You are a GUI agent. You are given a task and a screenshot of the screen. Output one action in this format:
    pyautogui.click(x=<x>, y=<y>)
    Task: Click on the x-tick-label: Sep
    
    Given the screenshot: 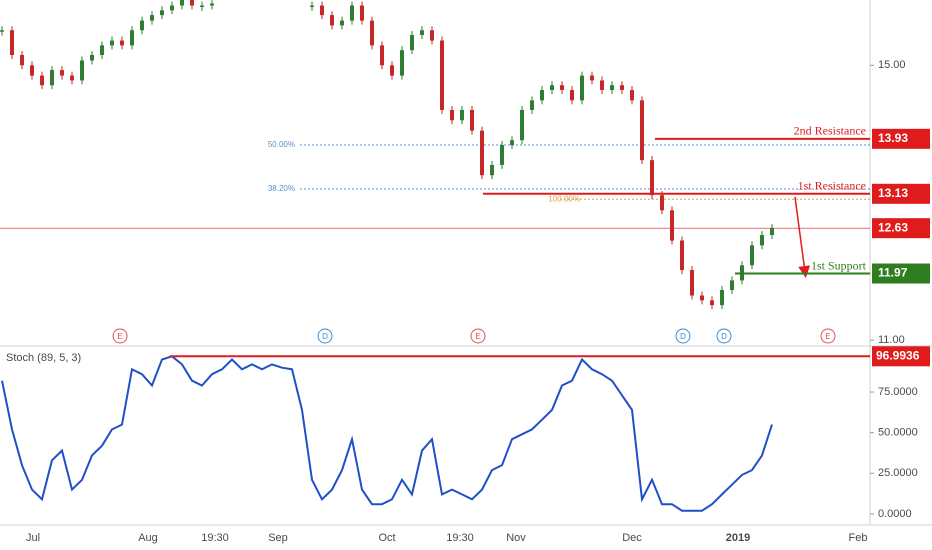 What is the action you would take?
    pyautogui.click(x=278, y=538)
    